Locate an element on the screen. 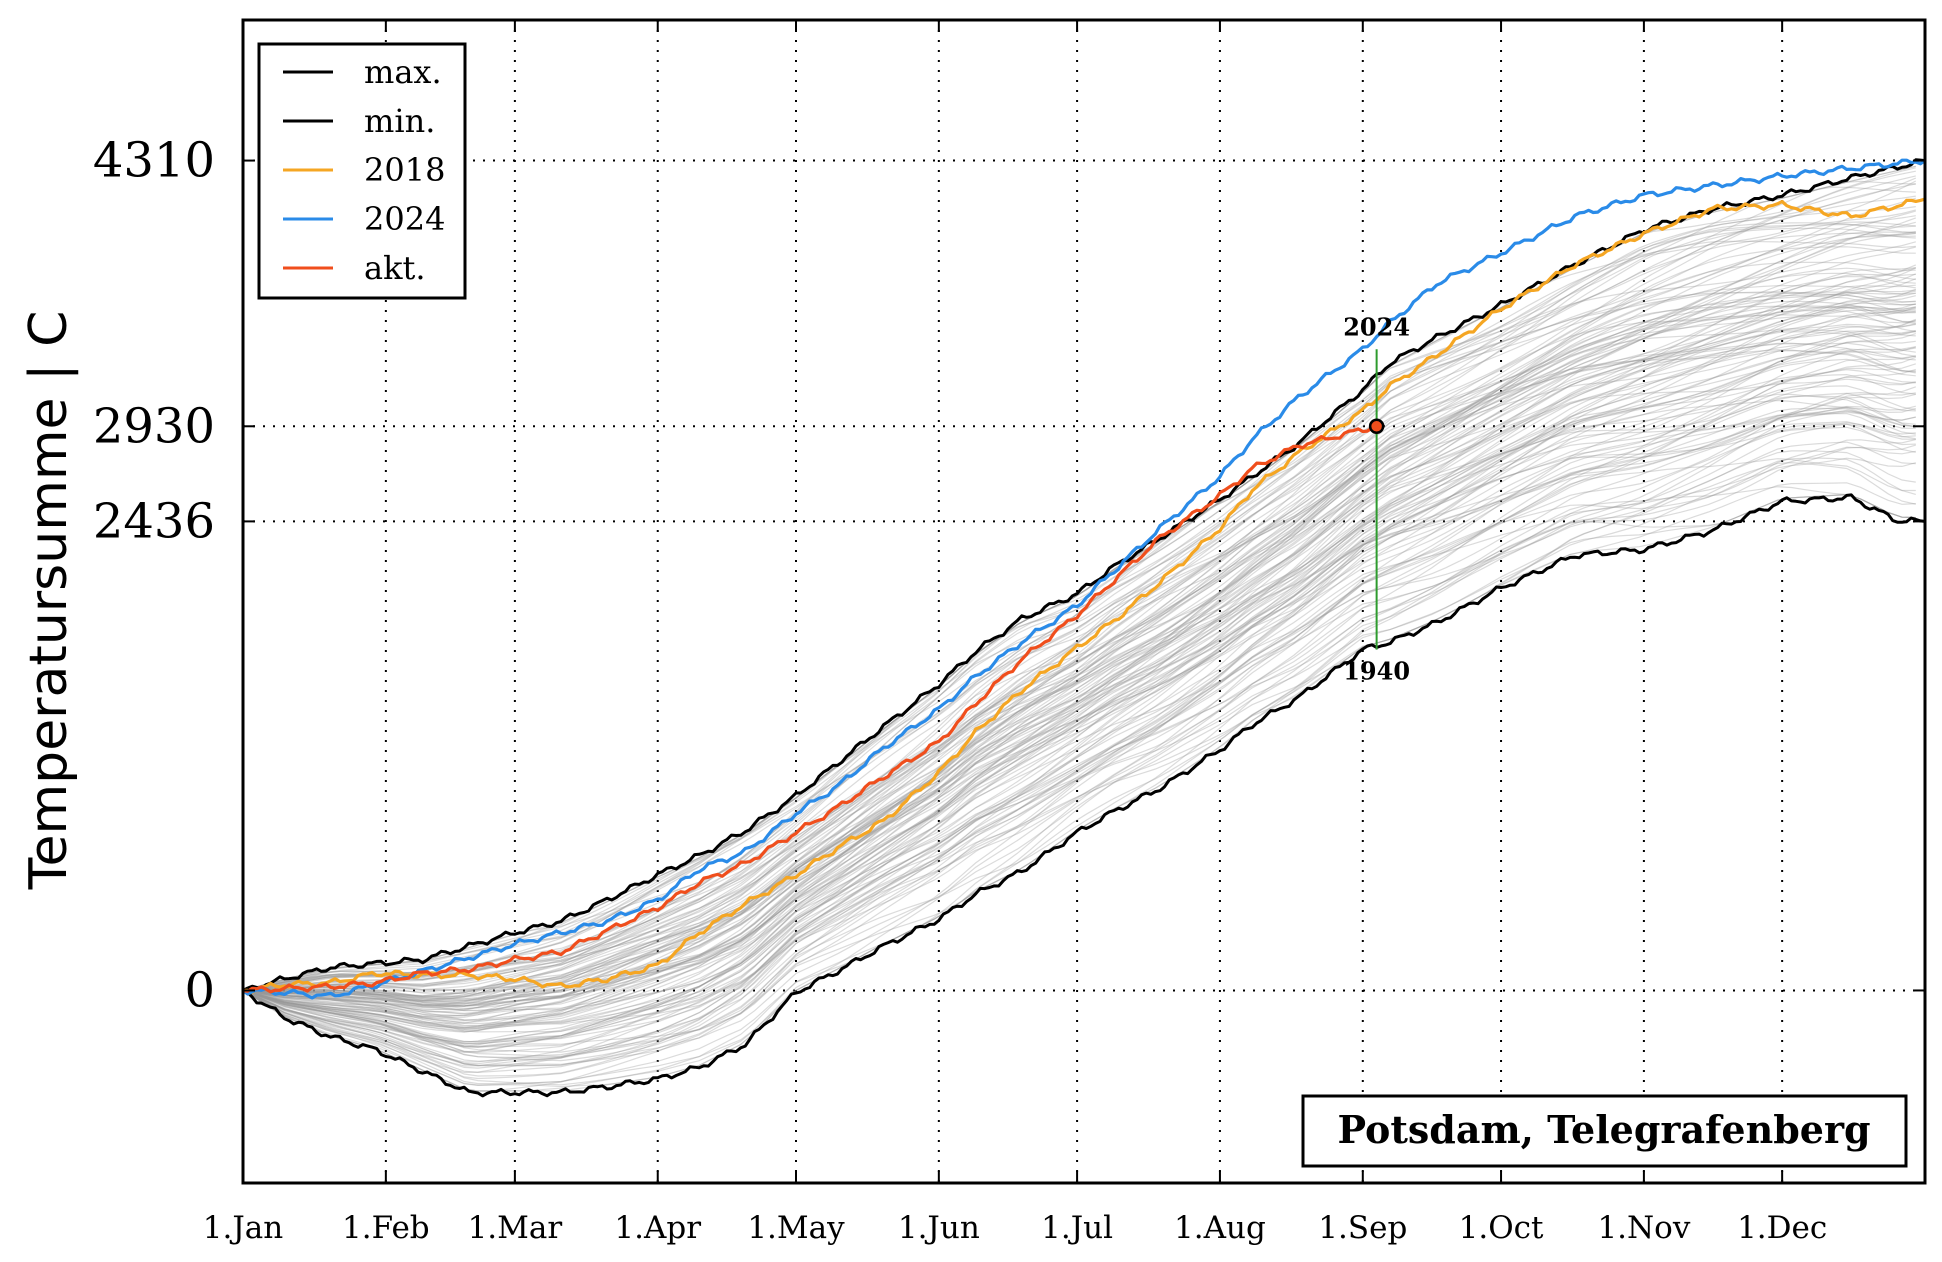  legend: max. min. 2018 2024 akt. is located at coordinates (362, 171).